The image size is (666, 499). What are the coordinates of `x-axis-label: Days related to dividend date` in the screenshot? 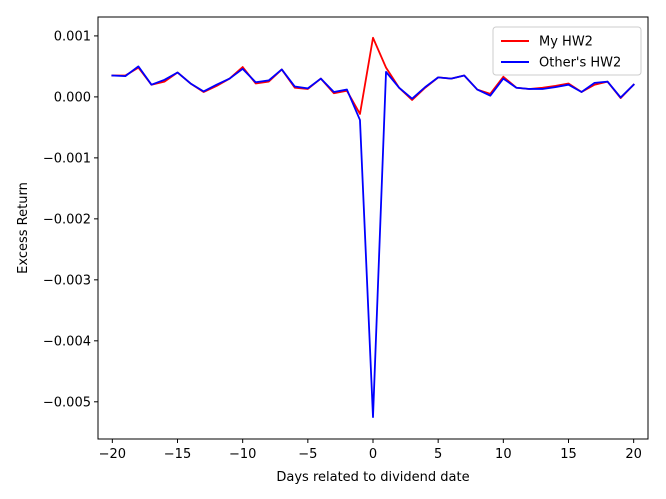 It's located at (372, 477).